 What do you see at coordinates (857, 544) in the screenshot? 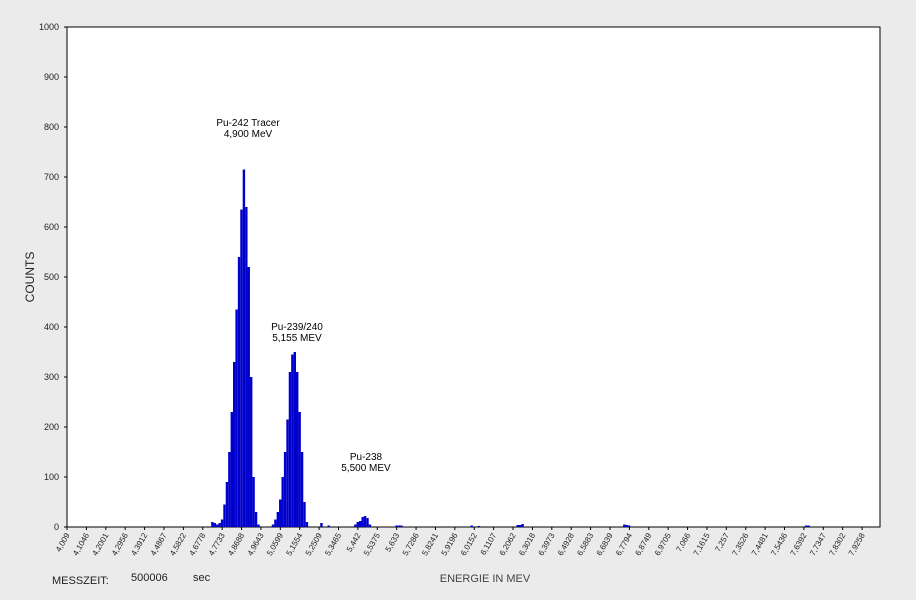
I see `x-tick-label: 7,9258` at bounding box center [857, 544].